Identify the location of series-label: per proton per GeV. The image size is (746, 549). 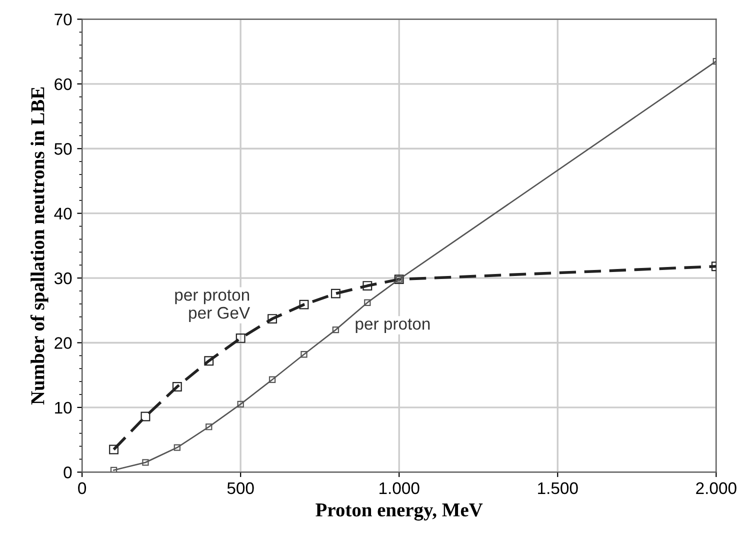
(212, 306).